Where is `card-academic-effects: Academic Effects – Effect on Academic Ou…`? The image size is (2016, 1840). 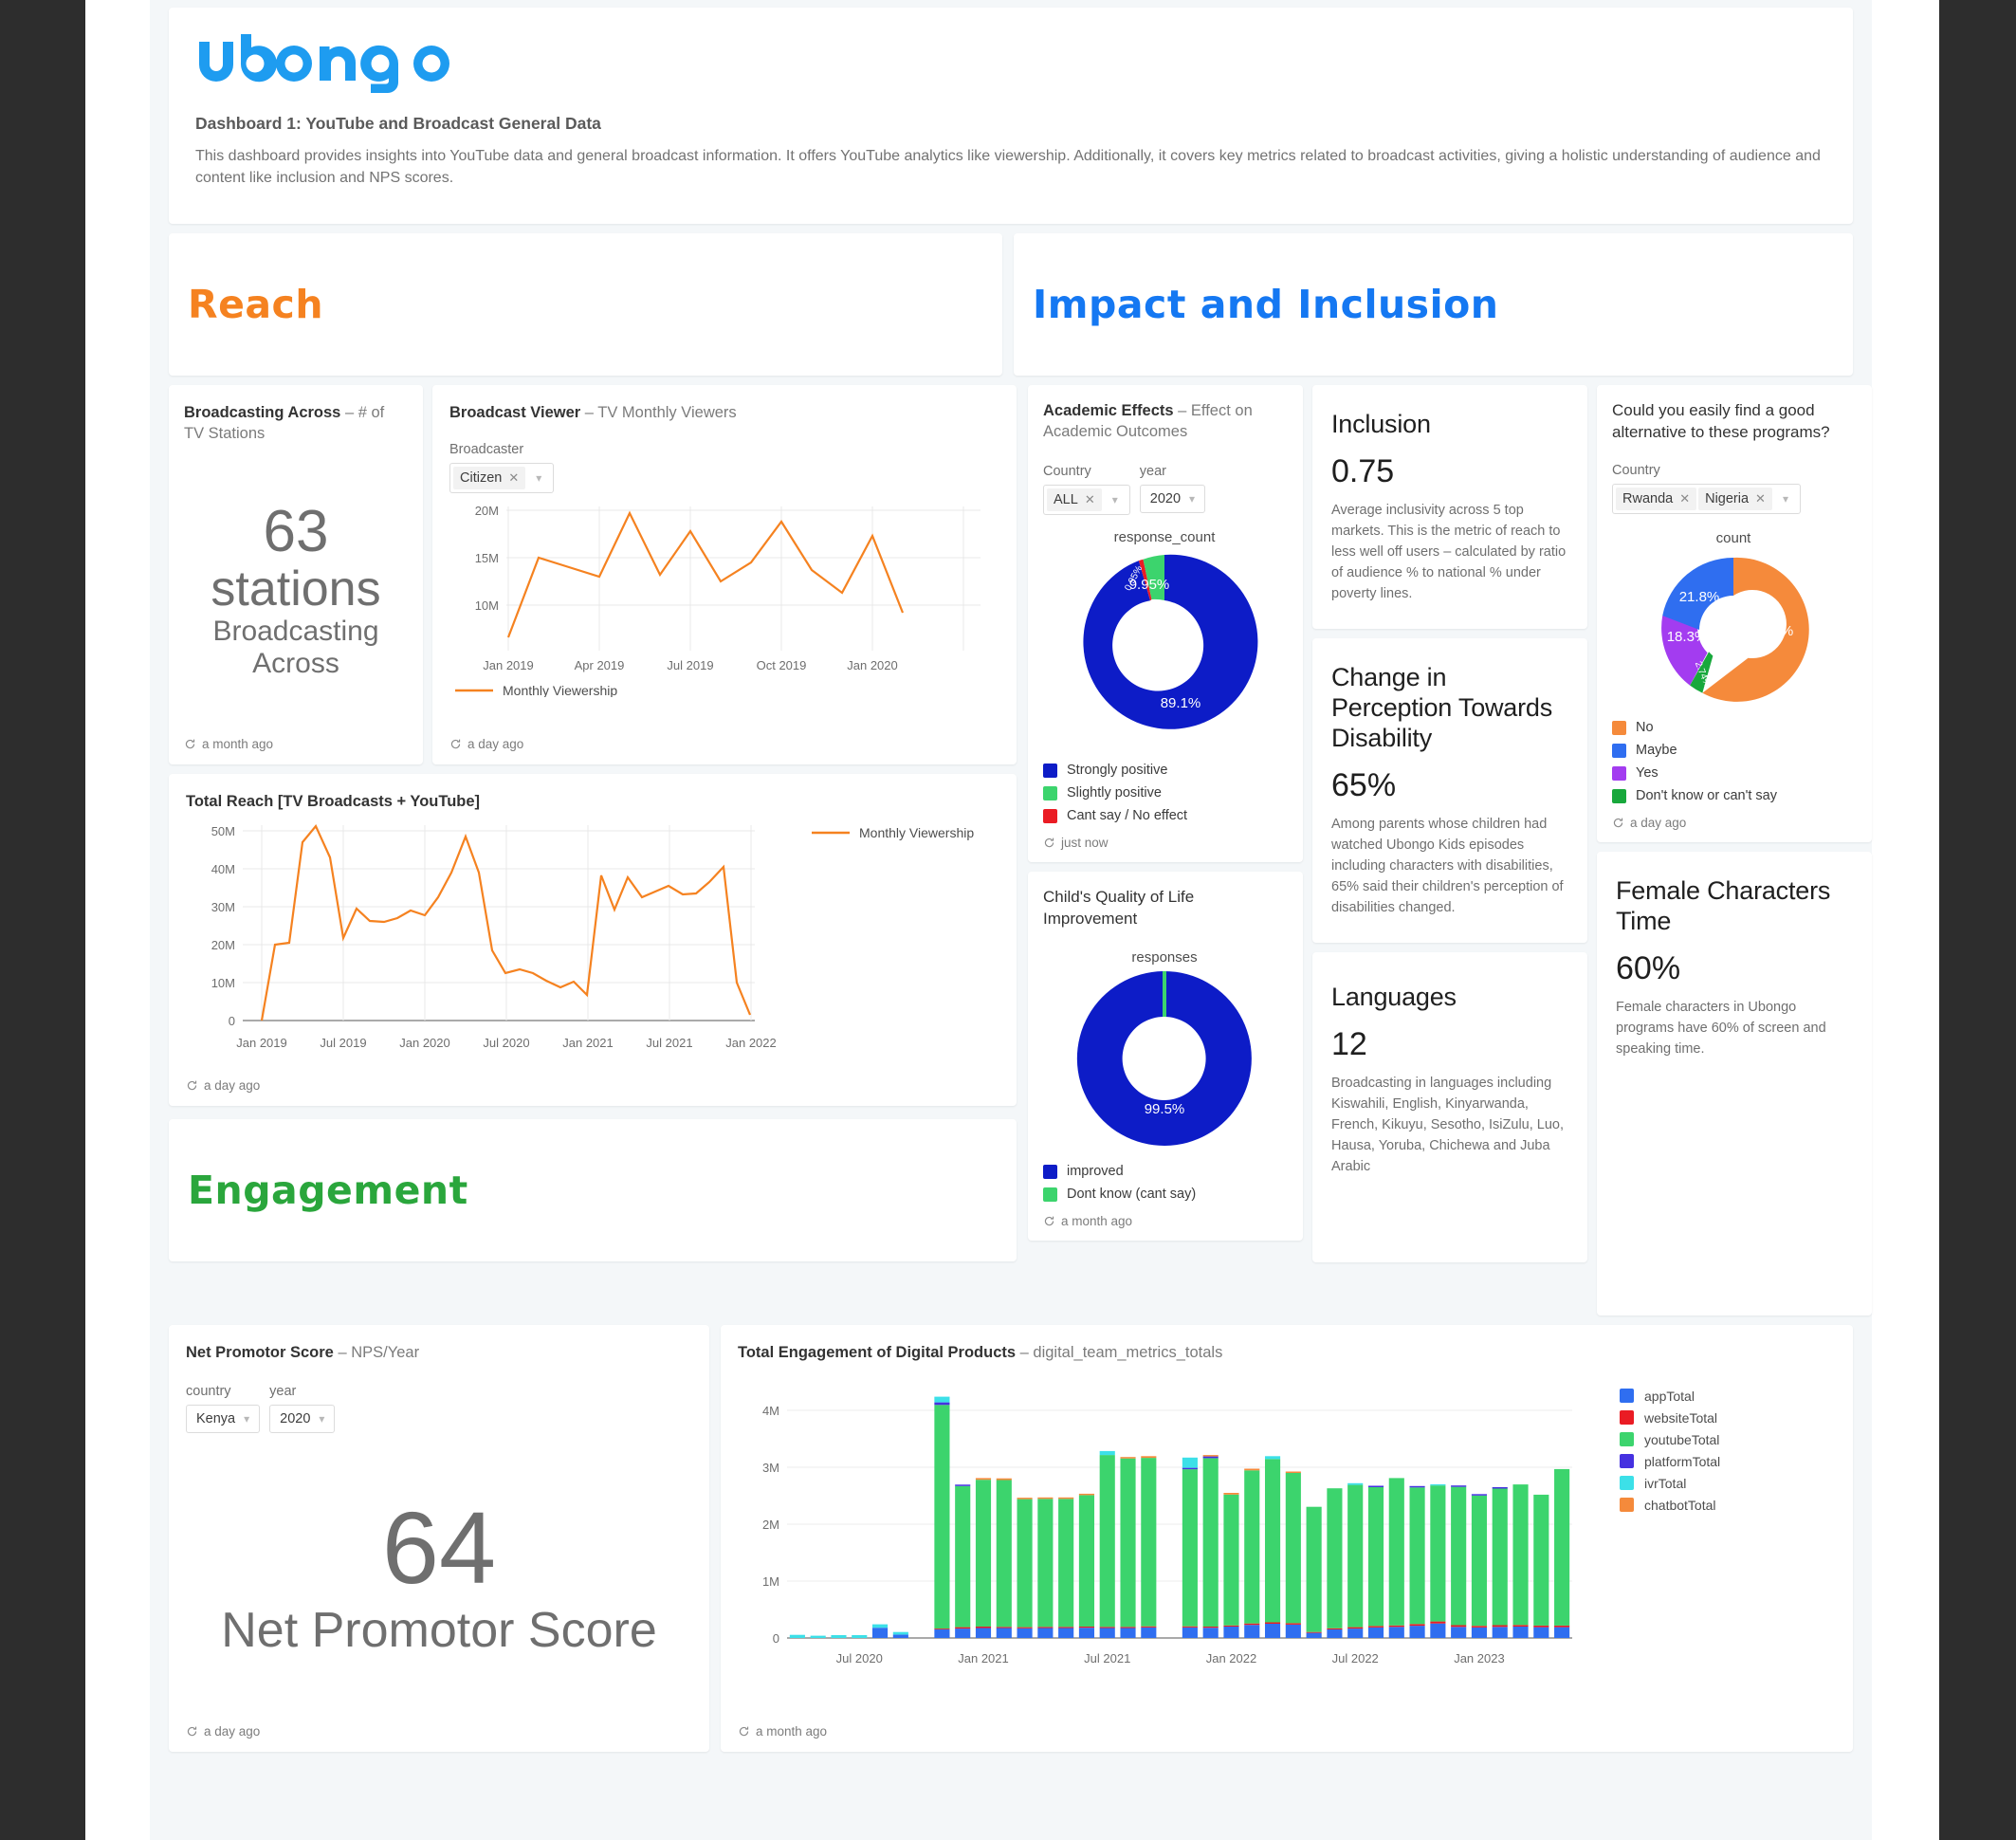
card-academic-effects: Academic Effects – Effect on Academic Ou… is located at coordinates (1165, 623).